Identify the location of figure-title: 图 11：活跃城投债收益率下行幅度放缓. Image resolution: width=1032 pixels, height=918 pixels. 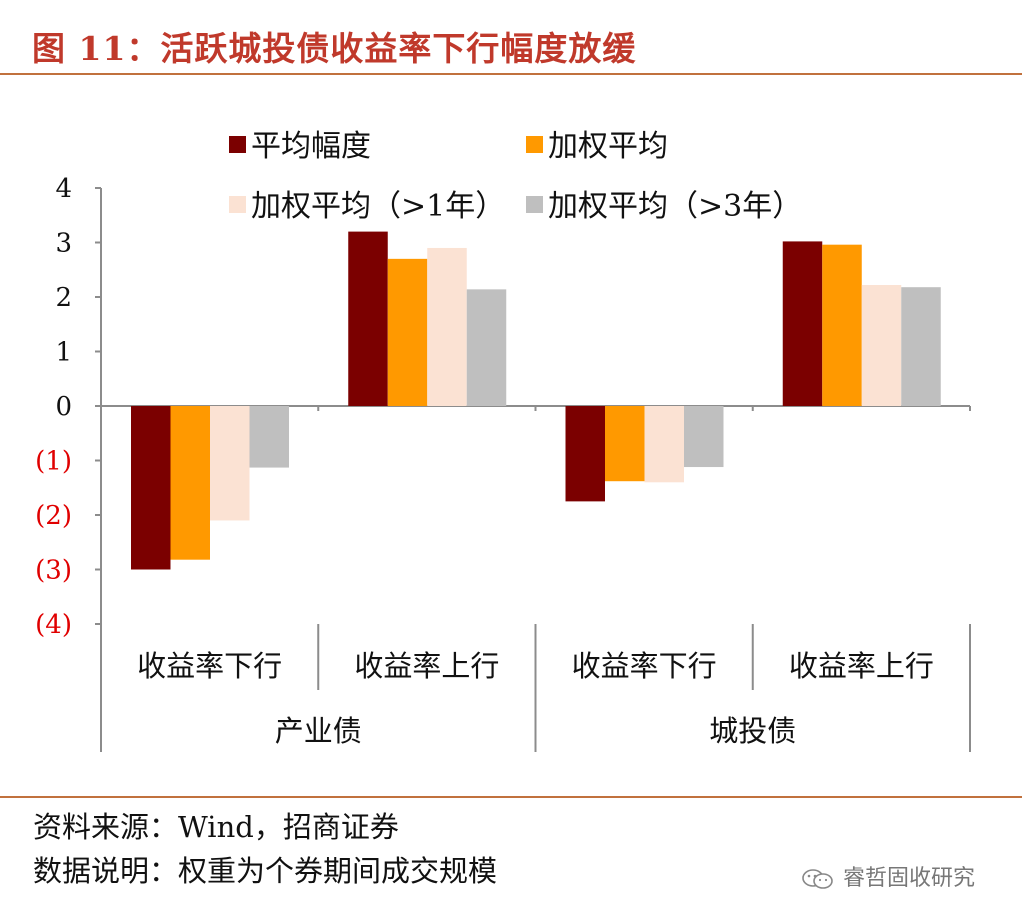
(334, 48).